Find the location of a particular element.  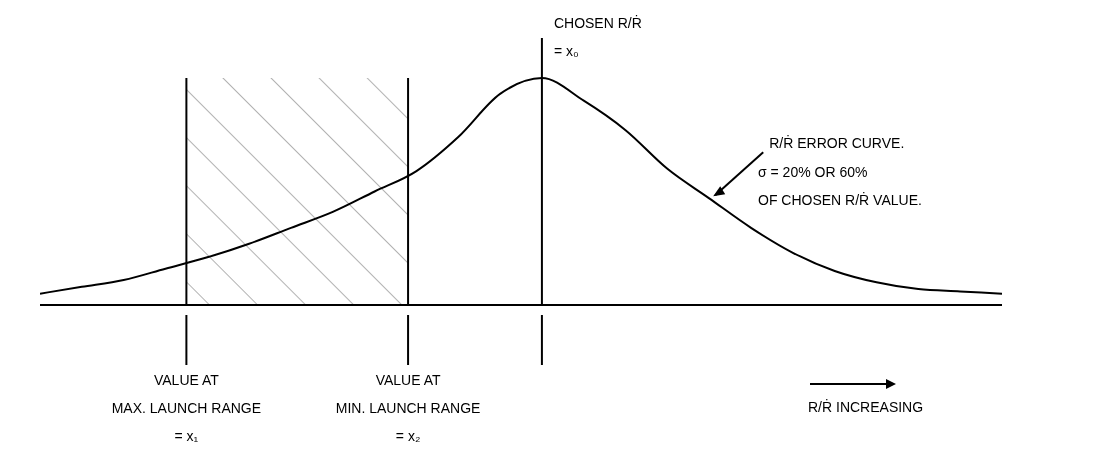

text: R/Ṙ ERROR CURVE. is located at coordinates (837, 143).